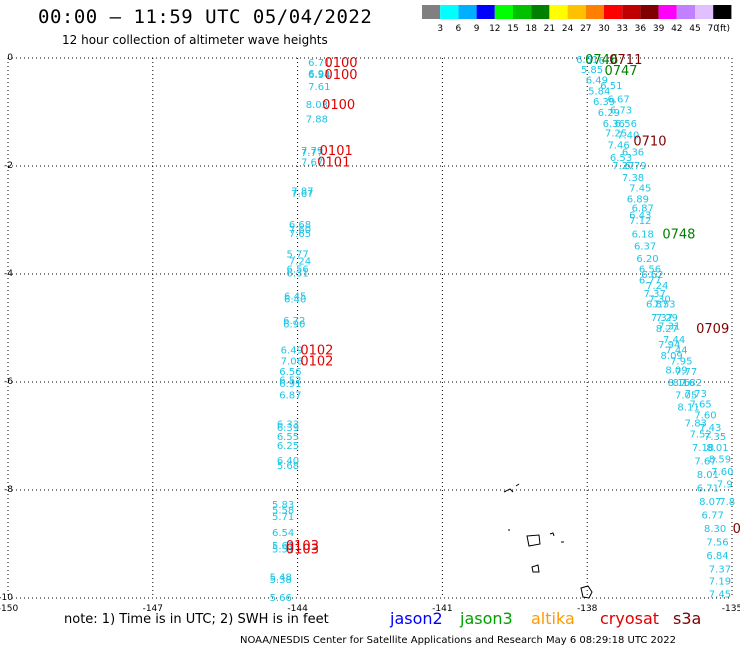 The image size is (740, 650). Describe the element at coordinates (717, 556) in the screenshot. I see `swh-value: 6.84` at that location.